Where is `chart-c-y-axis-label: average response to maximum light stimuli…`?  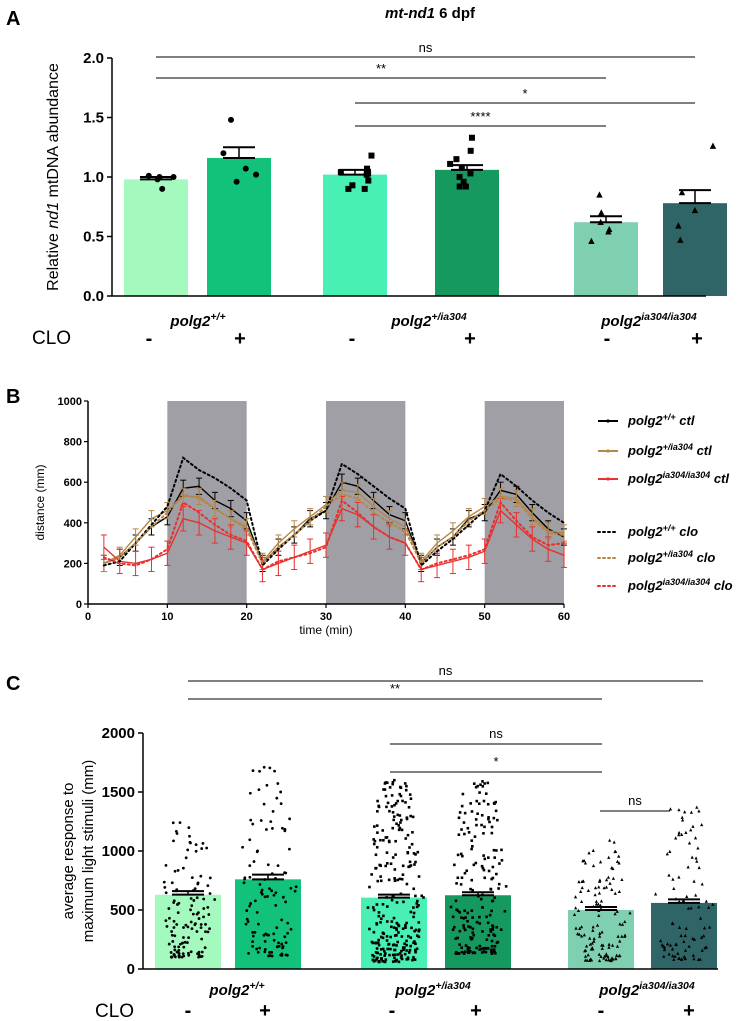 chart-c-y-axis-label: average response to maximum light stimuli… is located at coordinates (78, 851).